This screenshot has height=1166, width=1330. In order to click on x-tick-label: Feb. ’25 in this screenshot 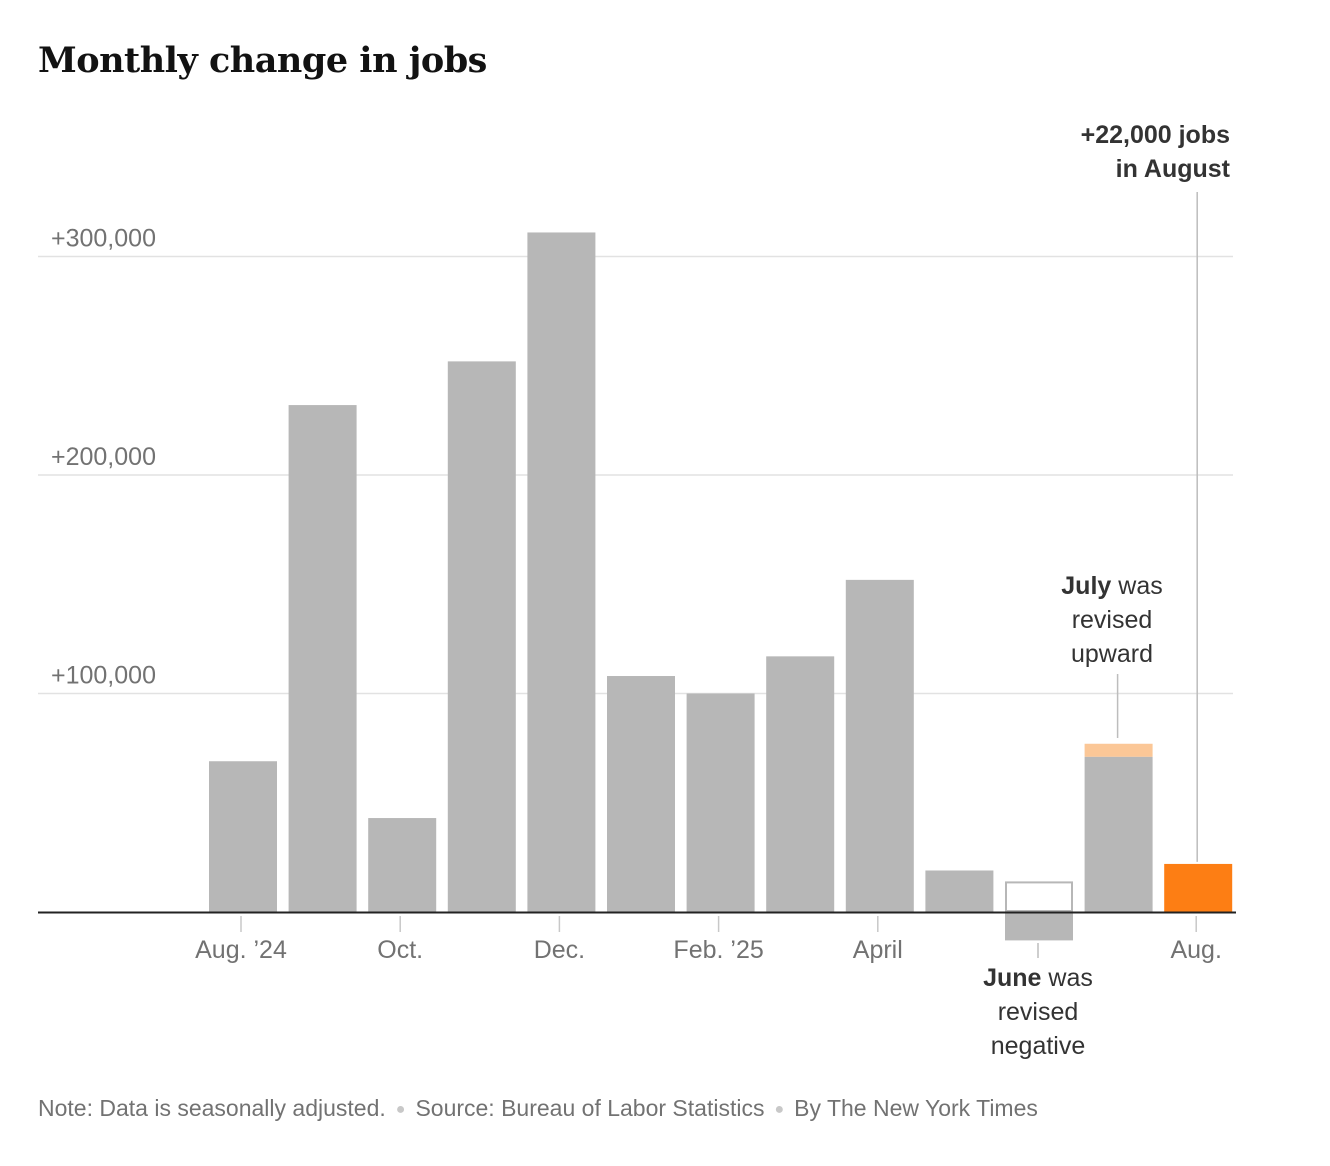, I will do `click(718, 950)`.